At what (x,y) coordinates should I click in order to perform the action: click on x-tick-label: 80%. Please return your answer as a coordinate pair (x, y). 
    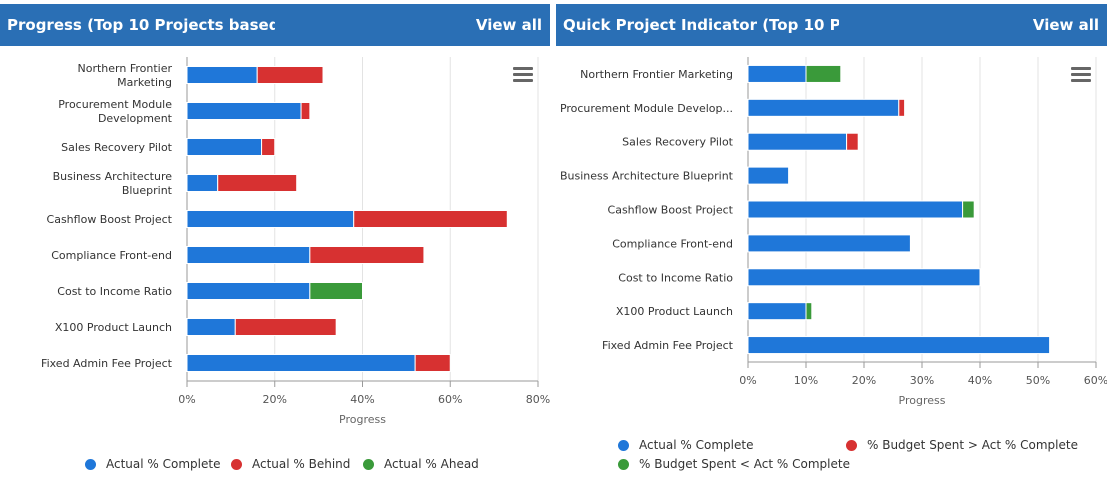
    Looking at the image, I should click on (538, 399).